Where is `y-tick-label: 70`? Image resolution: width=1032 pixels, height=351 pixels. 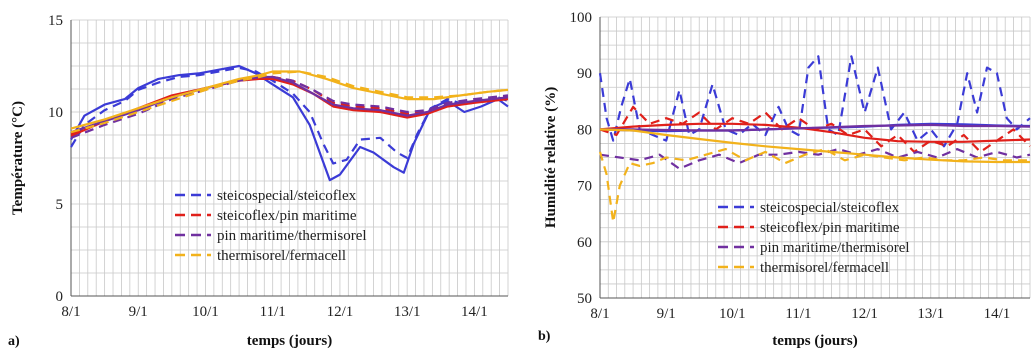 y-tick-label: 70 is located at coordinates (584, 187).